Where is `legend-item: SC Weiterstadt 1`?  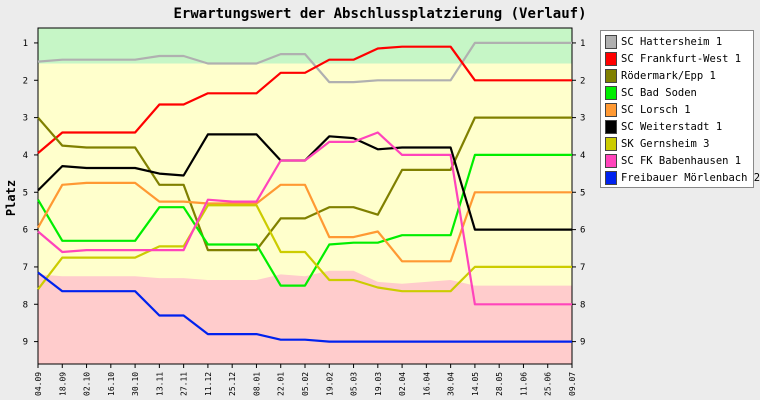
legend-item: SC Weiterstadt 1 is located at coordinates (663, 127).